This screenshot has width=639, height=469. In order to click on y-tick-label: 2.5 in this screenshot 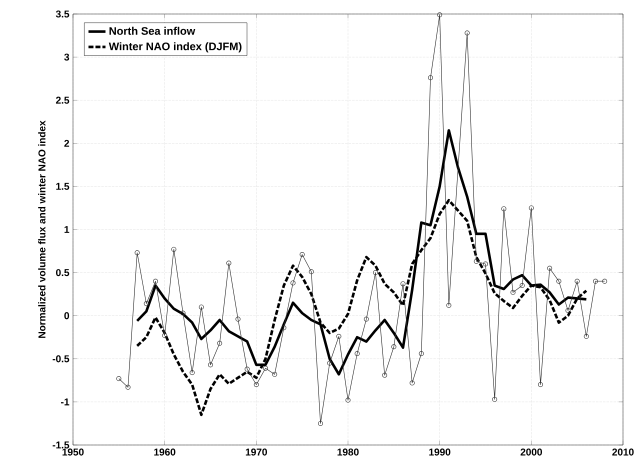, I will do `click(63, 100)`.